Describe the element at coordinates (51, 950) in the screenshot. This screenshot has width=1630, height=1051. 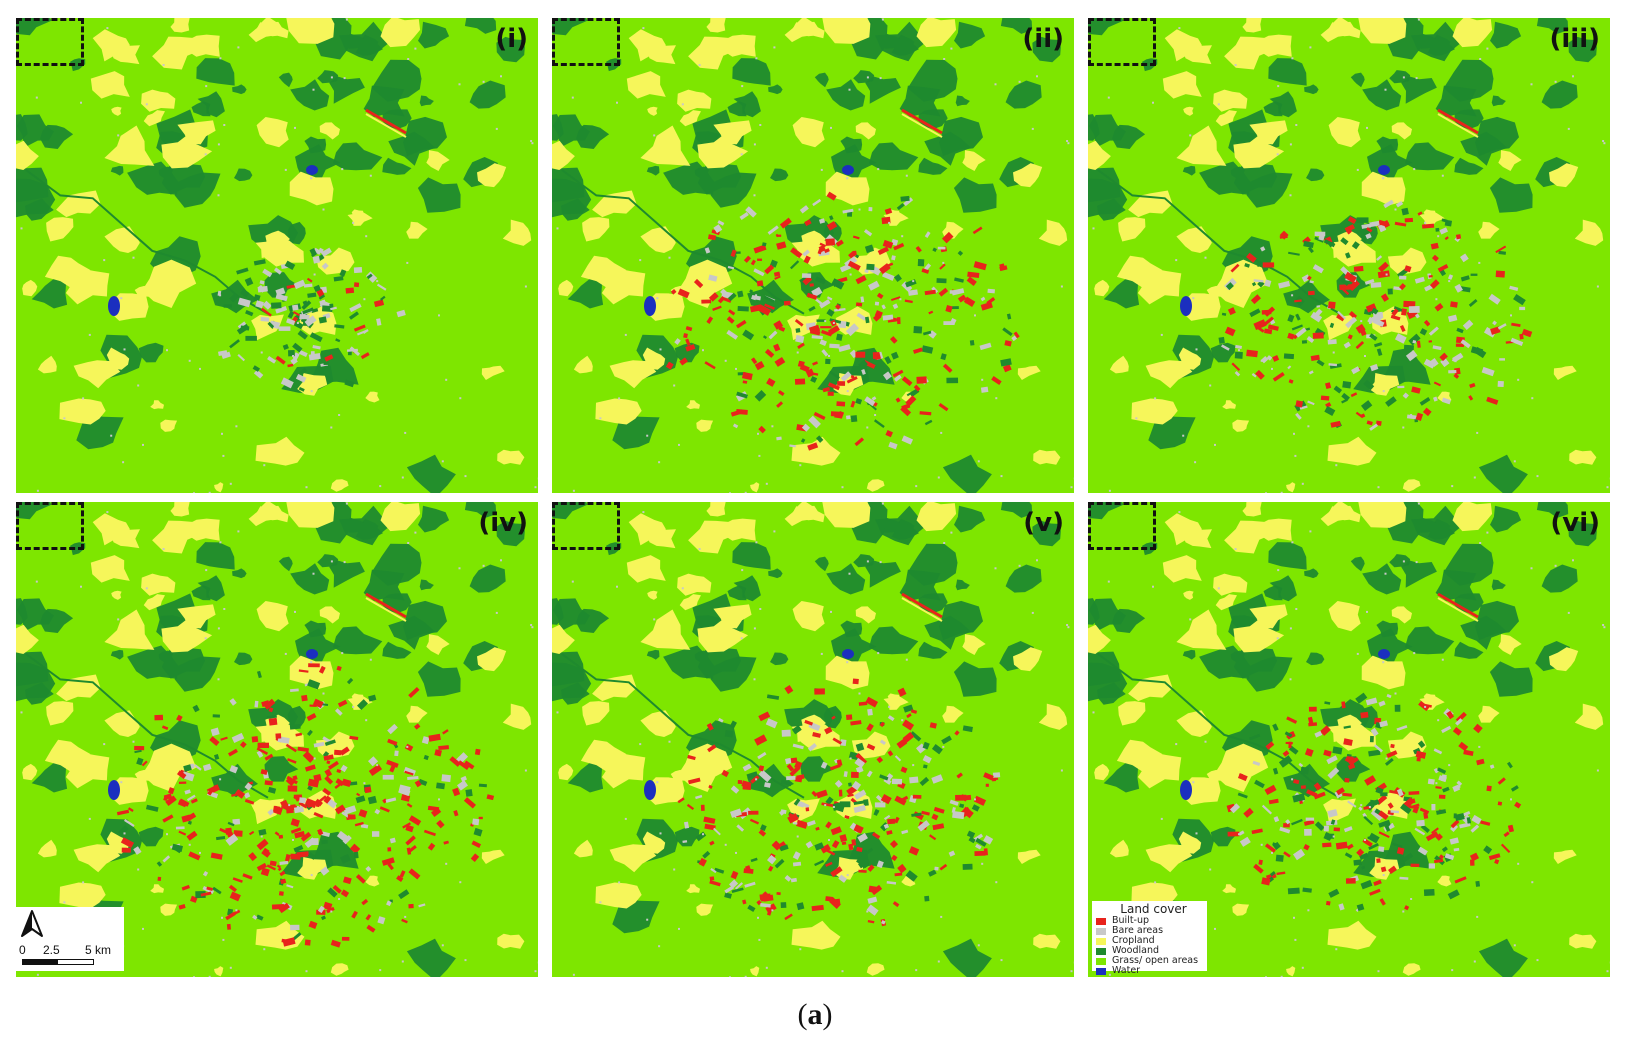
I see `scale-tick-1: 2.5` at that location.